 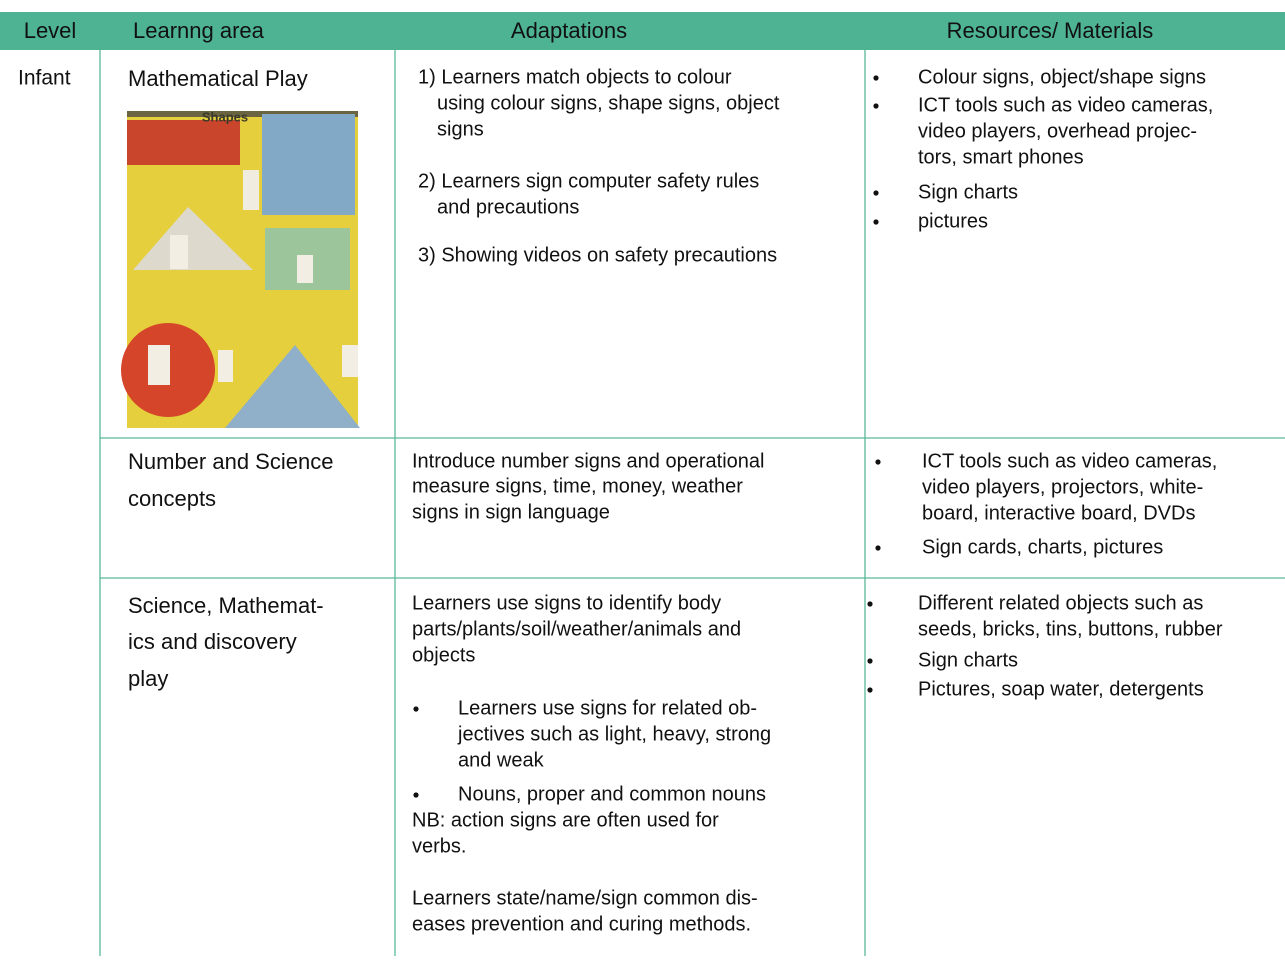 I want to click on adaptation-text: NB: action signs are often used for, so click(x=565, y=820).